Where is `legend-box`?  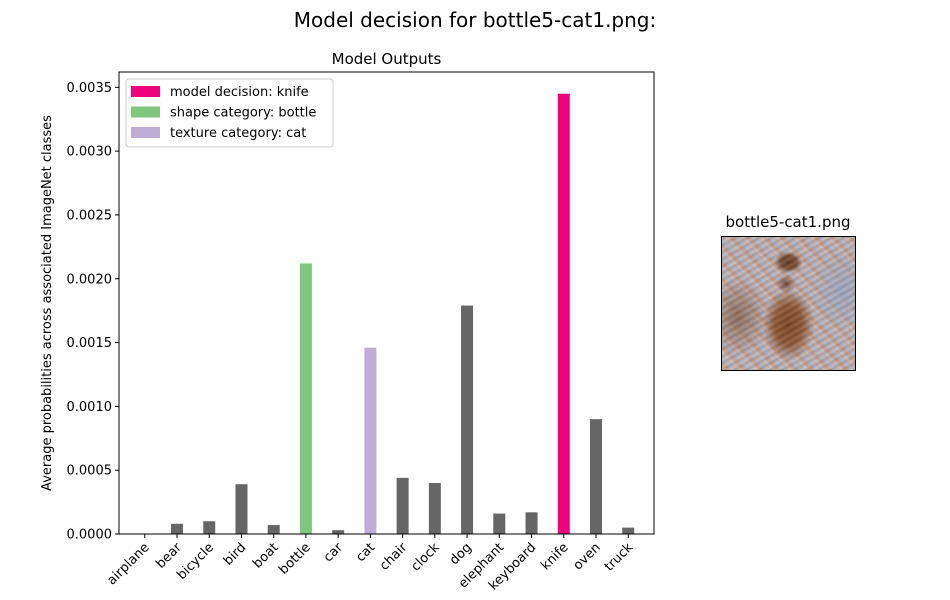
legend-box is located at coordinates (229, 113).